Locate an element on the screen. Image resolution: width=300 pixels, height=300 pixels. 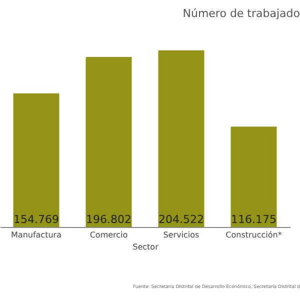
x-tick-label: Construcción* is located at coordinates (254, 235).